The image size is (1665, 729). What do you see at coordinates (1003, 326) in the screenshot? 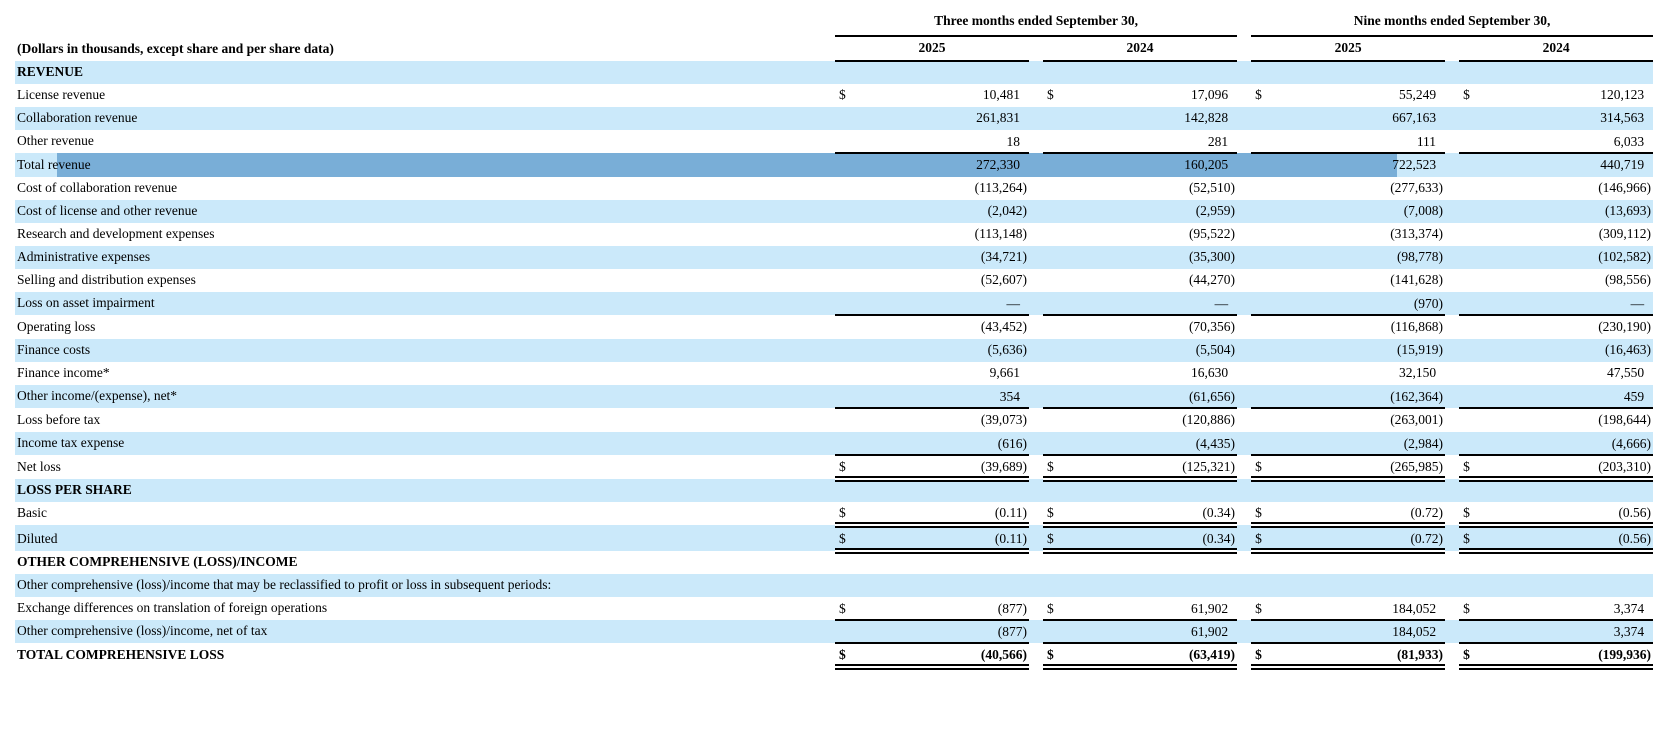
I see `value-cell: (43,452)` at bounding box center [1003, 326].